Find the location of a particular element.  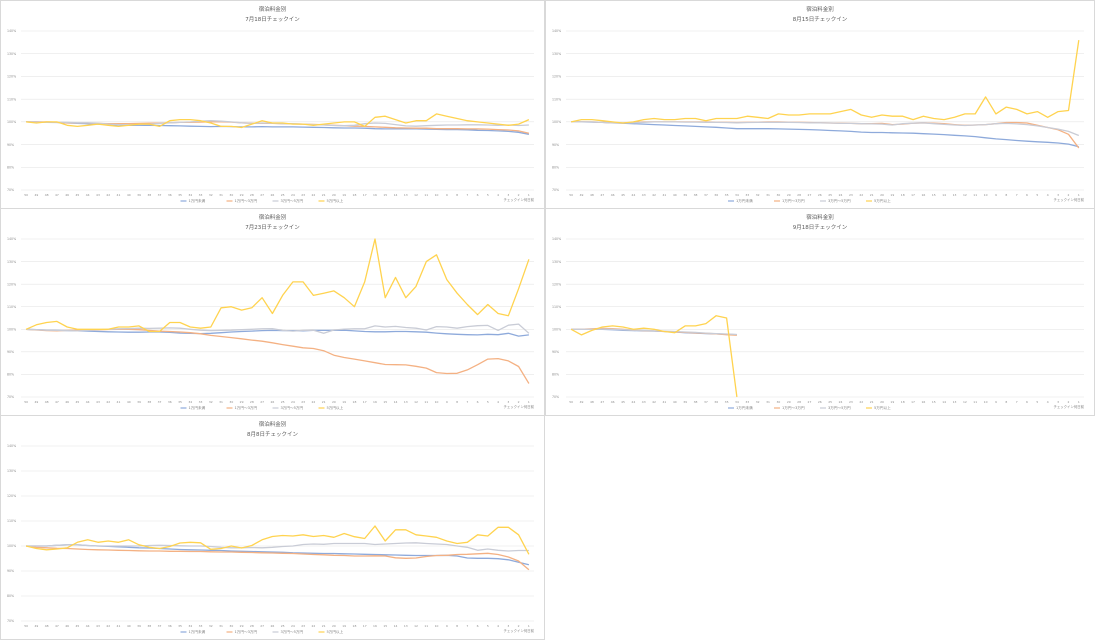

x-tick-label: 23 is located at coordinates (851, 195).